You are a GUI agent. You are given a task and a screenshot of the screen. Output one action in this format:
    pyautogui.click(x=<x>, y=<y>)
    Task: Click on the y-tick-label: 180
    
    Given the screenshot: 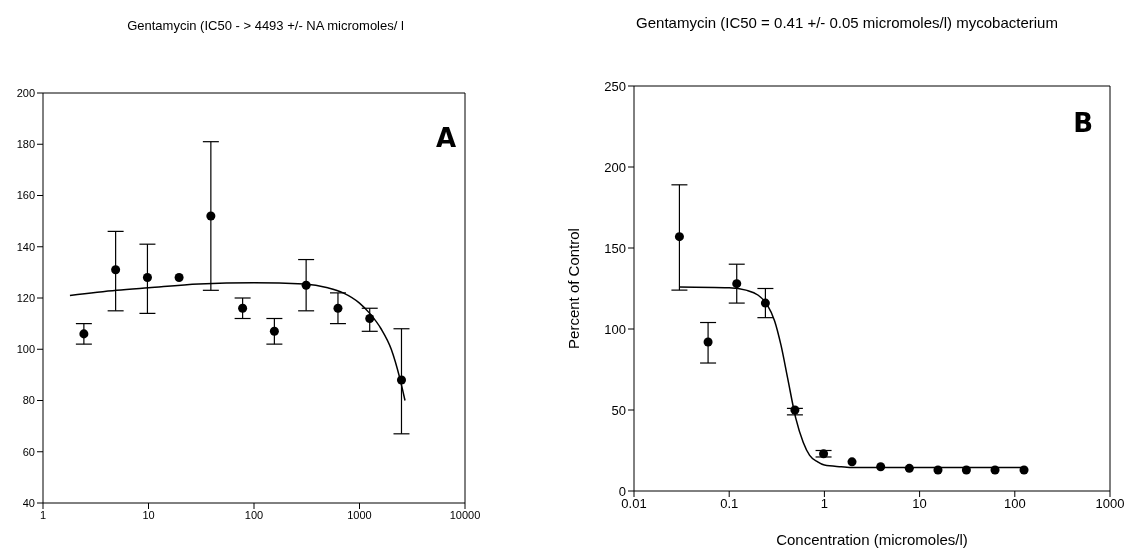 What is the action you would take?
    pyautogui.click(x=25, y=144)
    